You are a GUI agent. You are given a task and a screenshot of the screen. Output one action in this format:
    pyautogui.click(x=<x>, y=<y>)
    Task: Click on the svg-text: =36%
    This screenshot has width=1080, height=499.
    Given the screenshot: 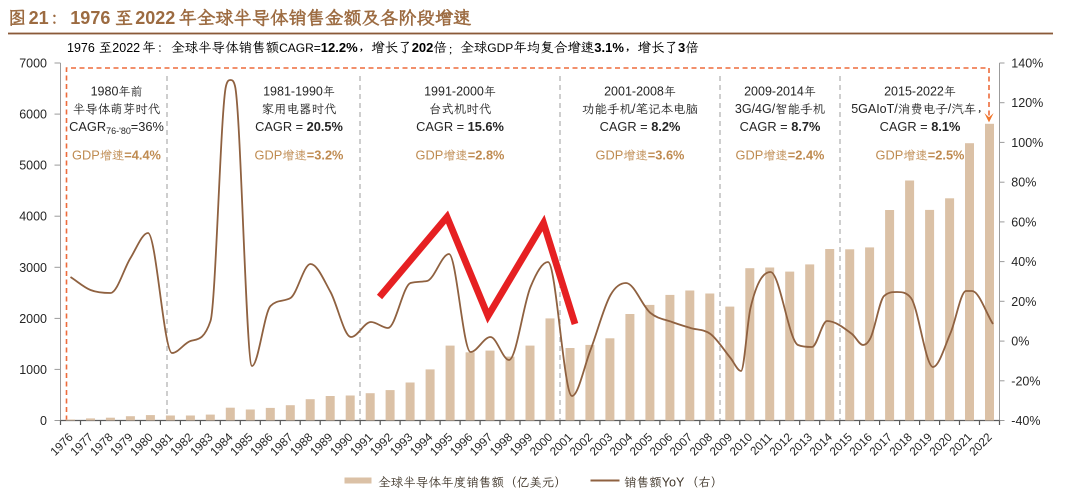 What is the action you would take?
    pyautogui.click(x=147, y=126)
    